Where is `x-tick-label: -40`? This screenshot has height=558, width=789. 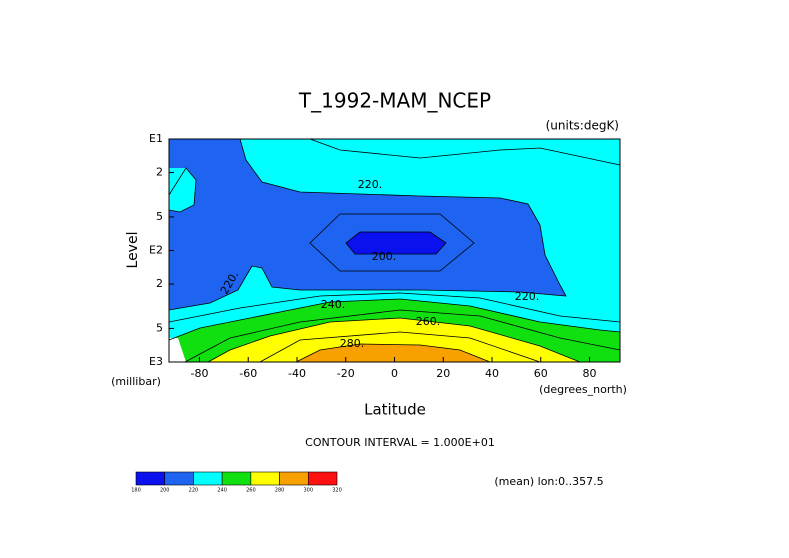
x-tick-label: -40 is located at coordinates (297, 373).